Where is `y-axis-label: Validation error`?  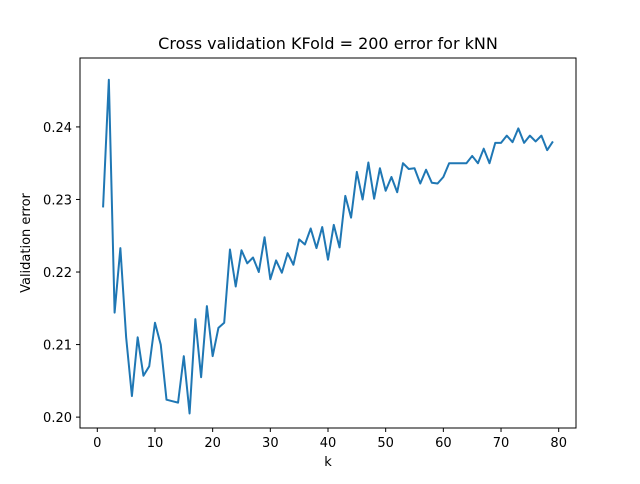 y-axis-label: Validation error is located at coordinates (26, 242).